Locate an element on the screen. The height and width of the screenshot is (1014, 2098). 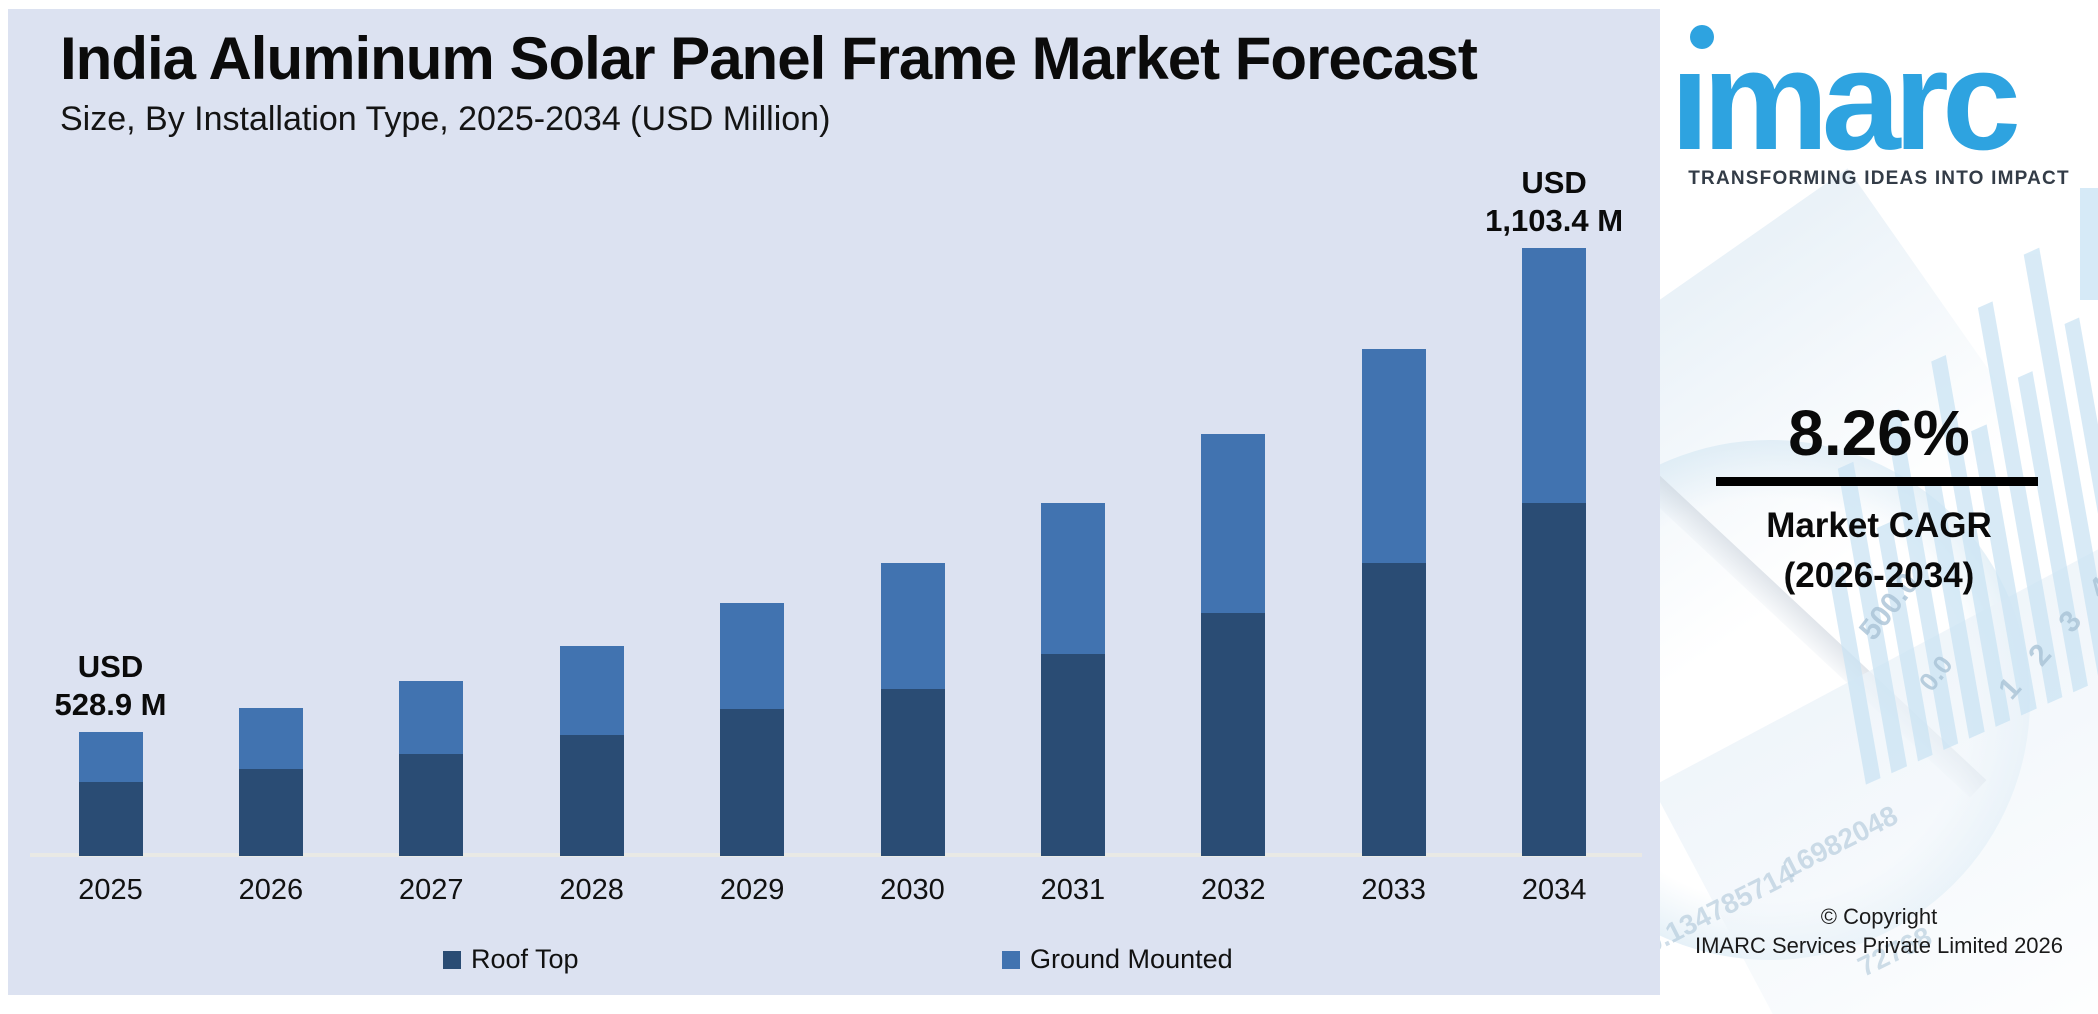
x-tick-2028: 2028 is located at coordinates (591, 890).